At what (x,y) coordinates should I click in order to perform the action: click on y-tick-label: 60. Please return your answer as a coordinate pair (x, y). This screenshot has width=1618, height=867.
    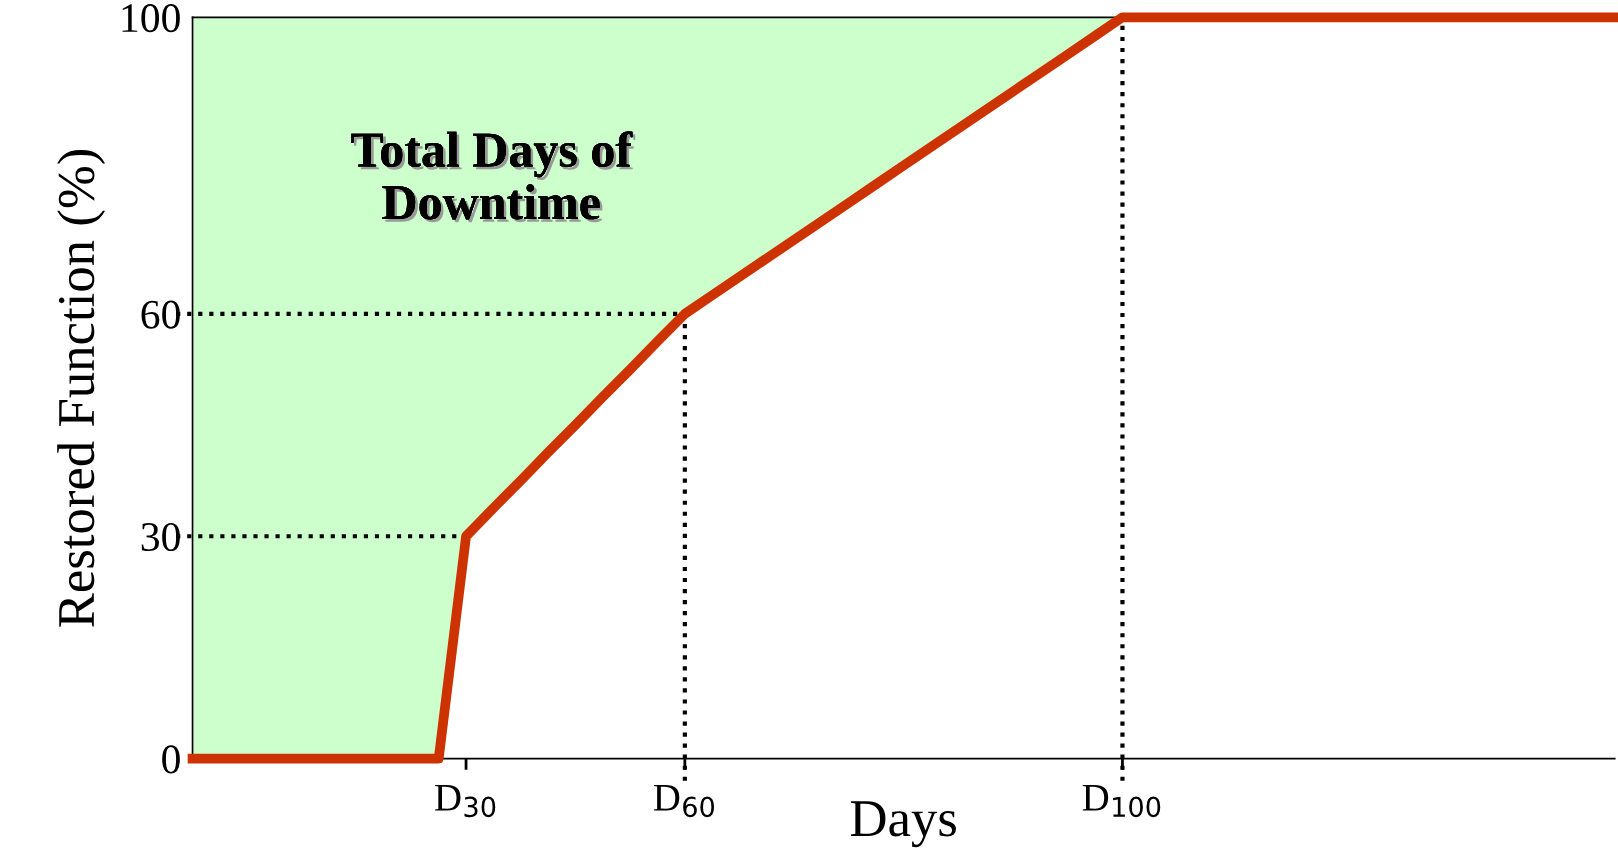
    Looking at the image, I should click on (160, 314).